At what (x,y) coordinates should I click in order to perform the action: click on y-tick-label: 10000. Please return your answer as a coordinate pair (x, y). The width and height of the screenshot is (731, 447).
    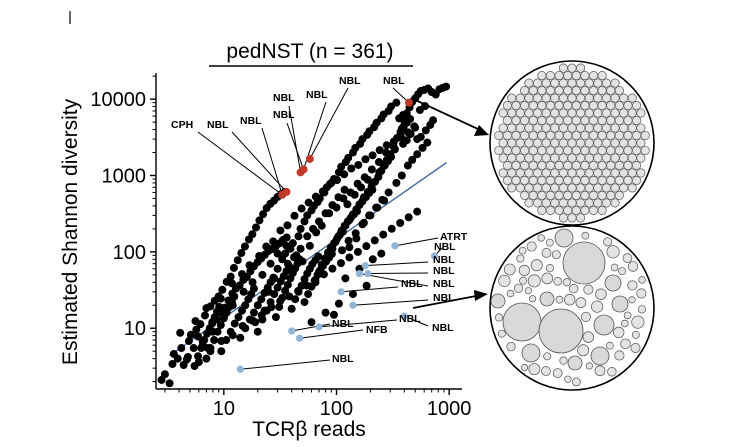
    Looking at the image, I should click on (118, 100).